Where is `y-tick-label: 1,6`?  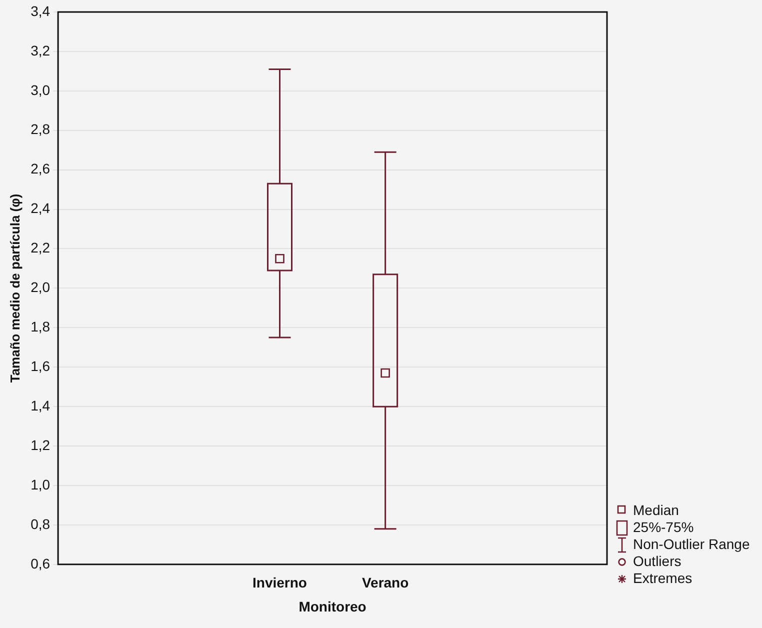
y-tick-label: 1,6 is located at coordinates (40, 366).